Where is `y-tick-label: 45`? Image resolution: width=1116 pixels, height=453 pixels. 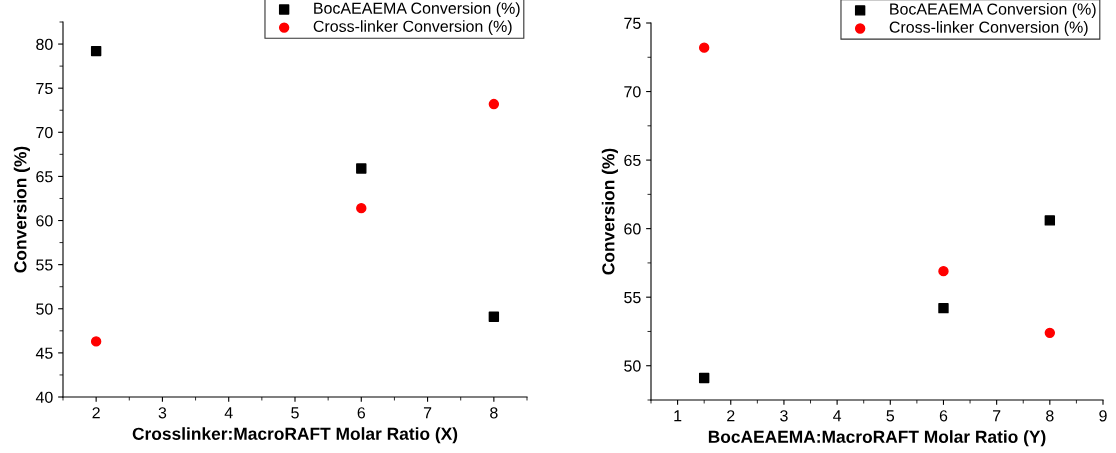 y-tick-label: 45 is located at coordinates (44, 353).